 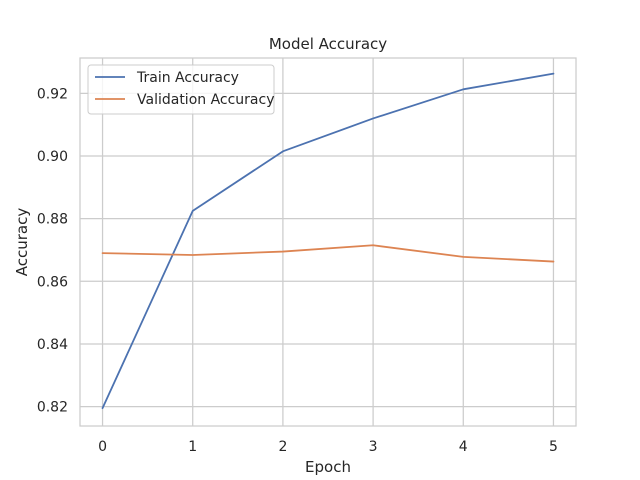 What do you see at coordinates (52, 408) in the screenshot?
I see `y-tick-label: 0.82` at bounding box center [52, 408].